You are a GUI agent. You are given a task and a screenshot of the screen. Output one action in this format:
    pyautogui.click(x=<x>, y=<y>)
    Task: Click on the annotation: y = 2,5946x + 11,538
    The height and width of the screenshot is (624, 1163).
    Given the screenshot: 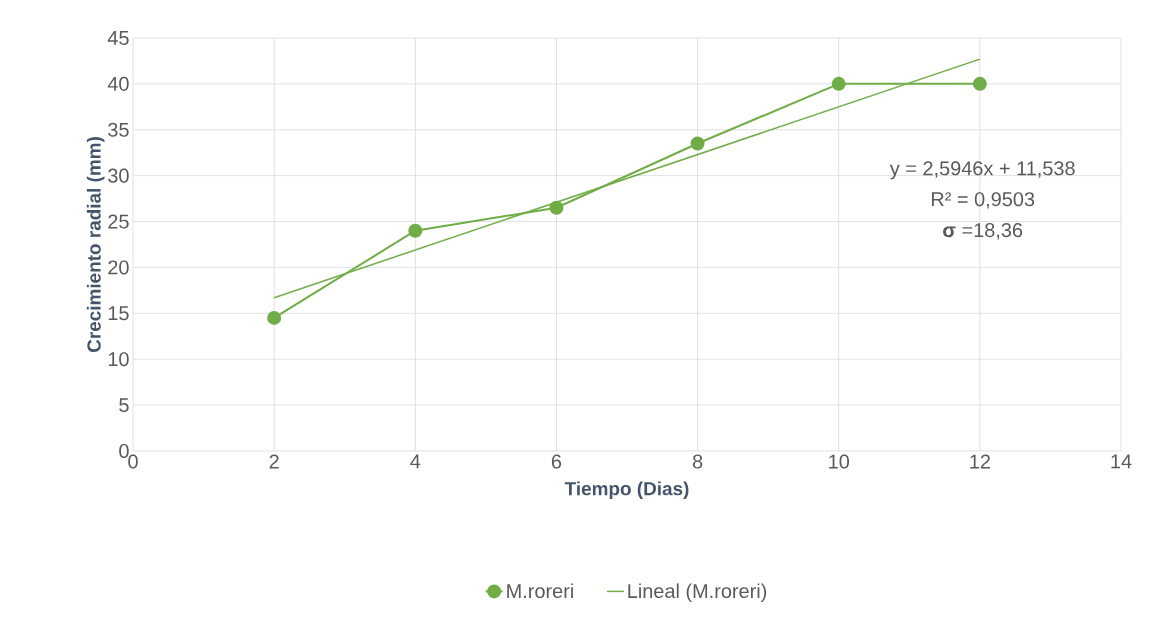 What is the action you would take?
    pyautogui.click(x=982, y=170)
    